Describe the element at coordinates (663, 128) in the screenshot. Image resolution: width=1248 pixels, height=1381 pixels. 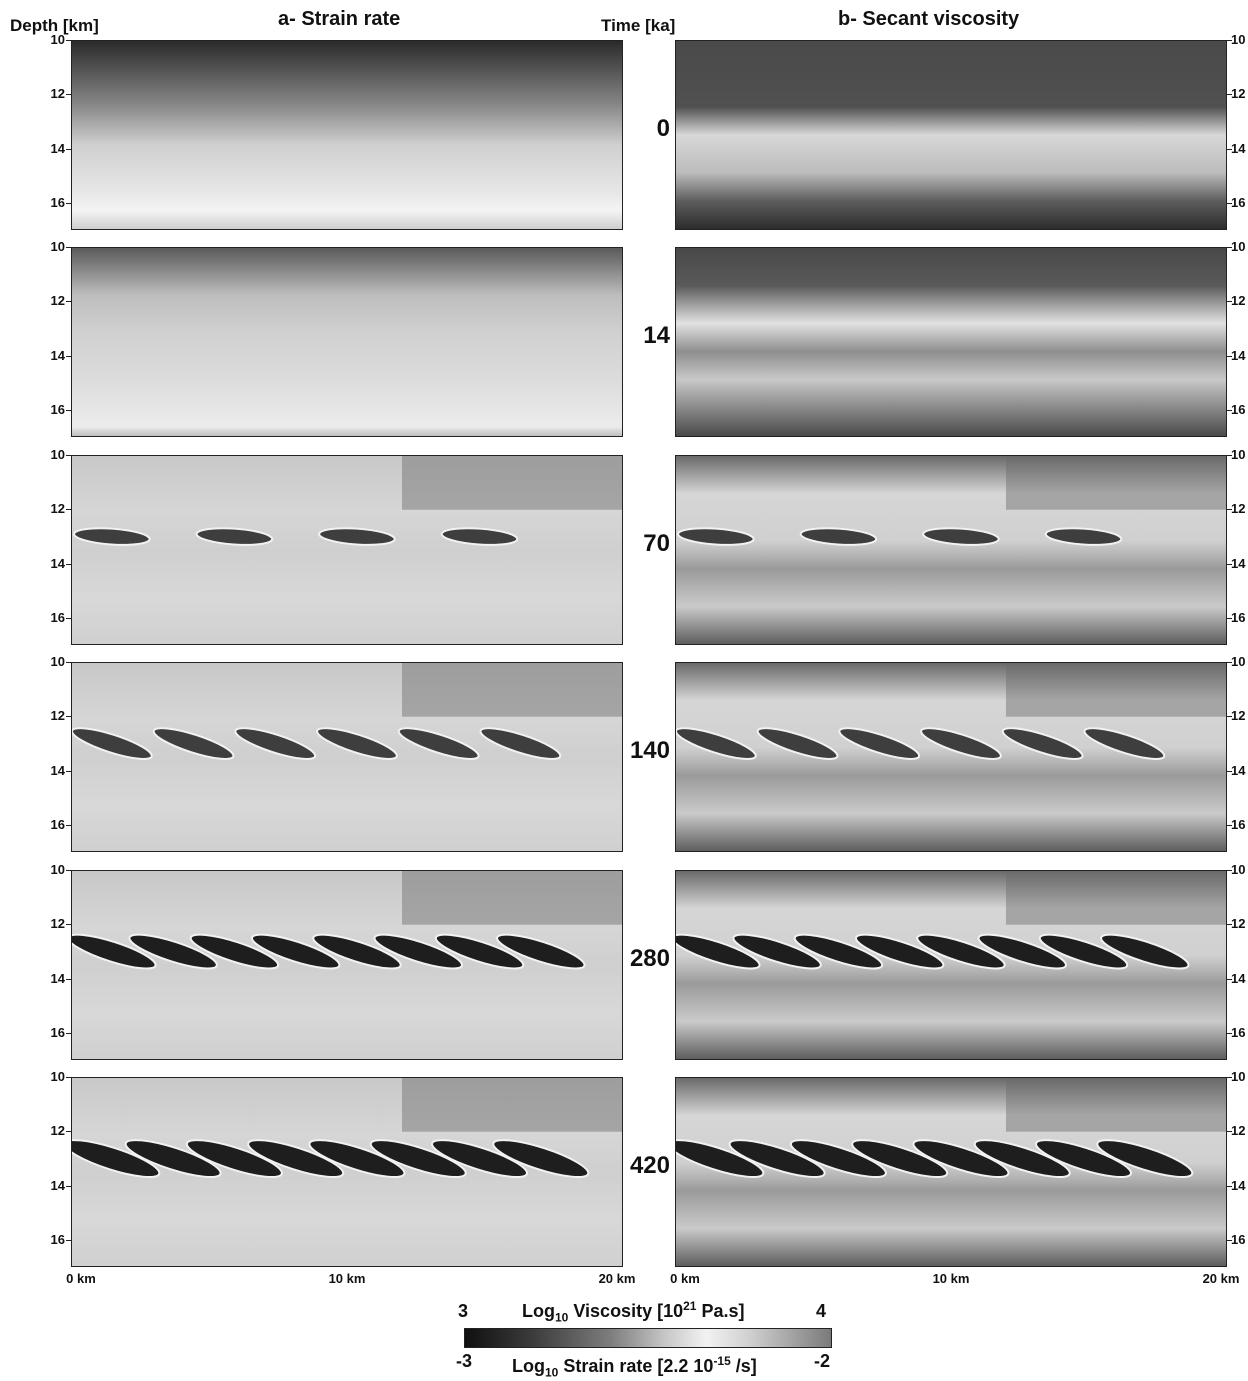
I see `time-label: 0` at that location.